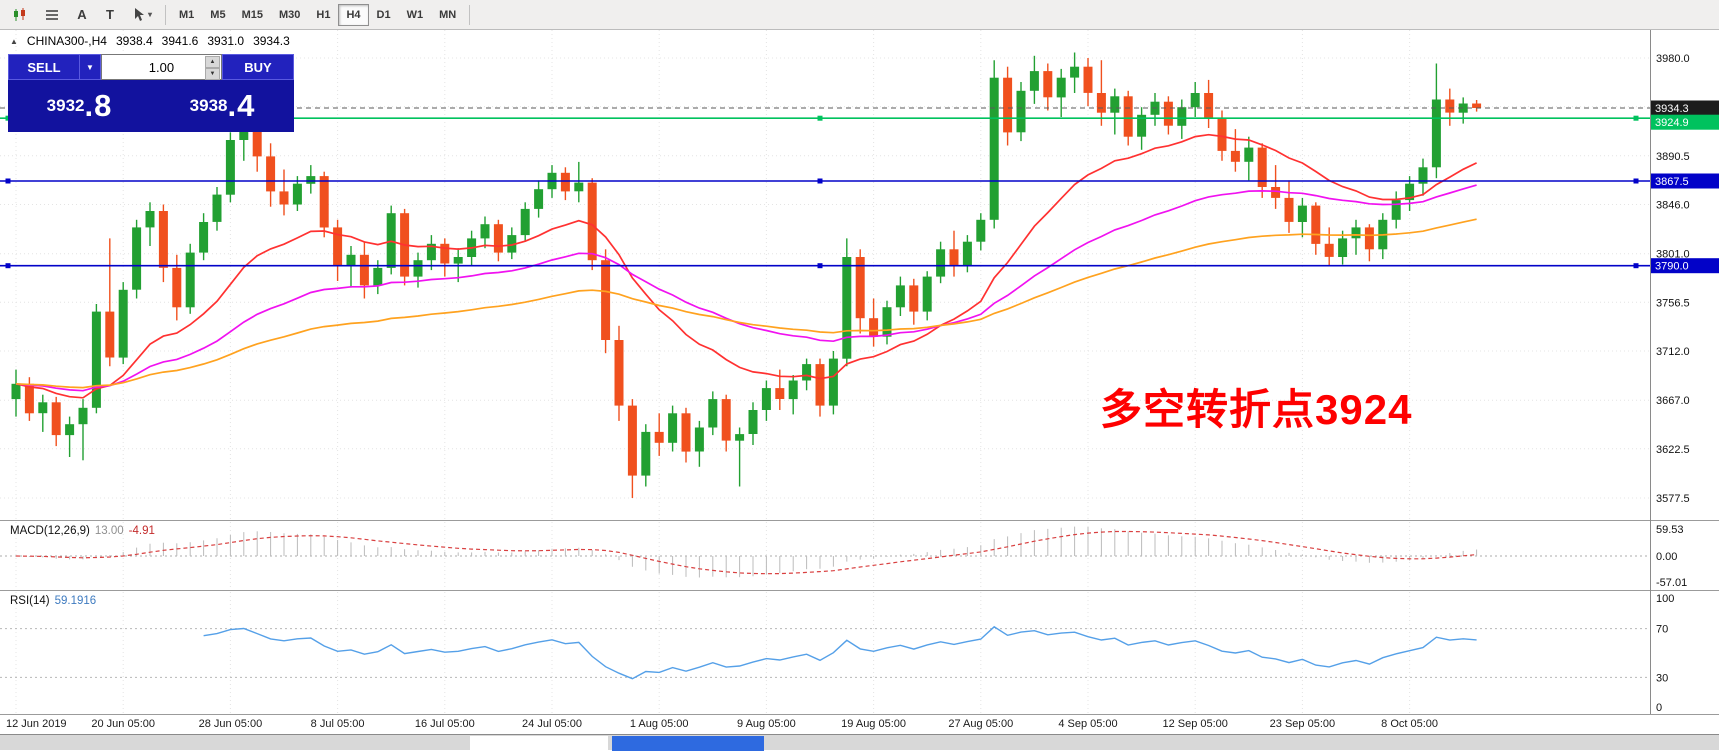 Image resolution: width=1719 pixels, height=751 pixels. I want to click on timeframe-m5: M5, so click(217, 15).